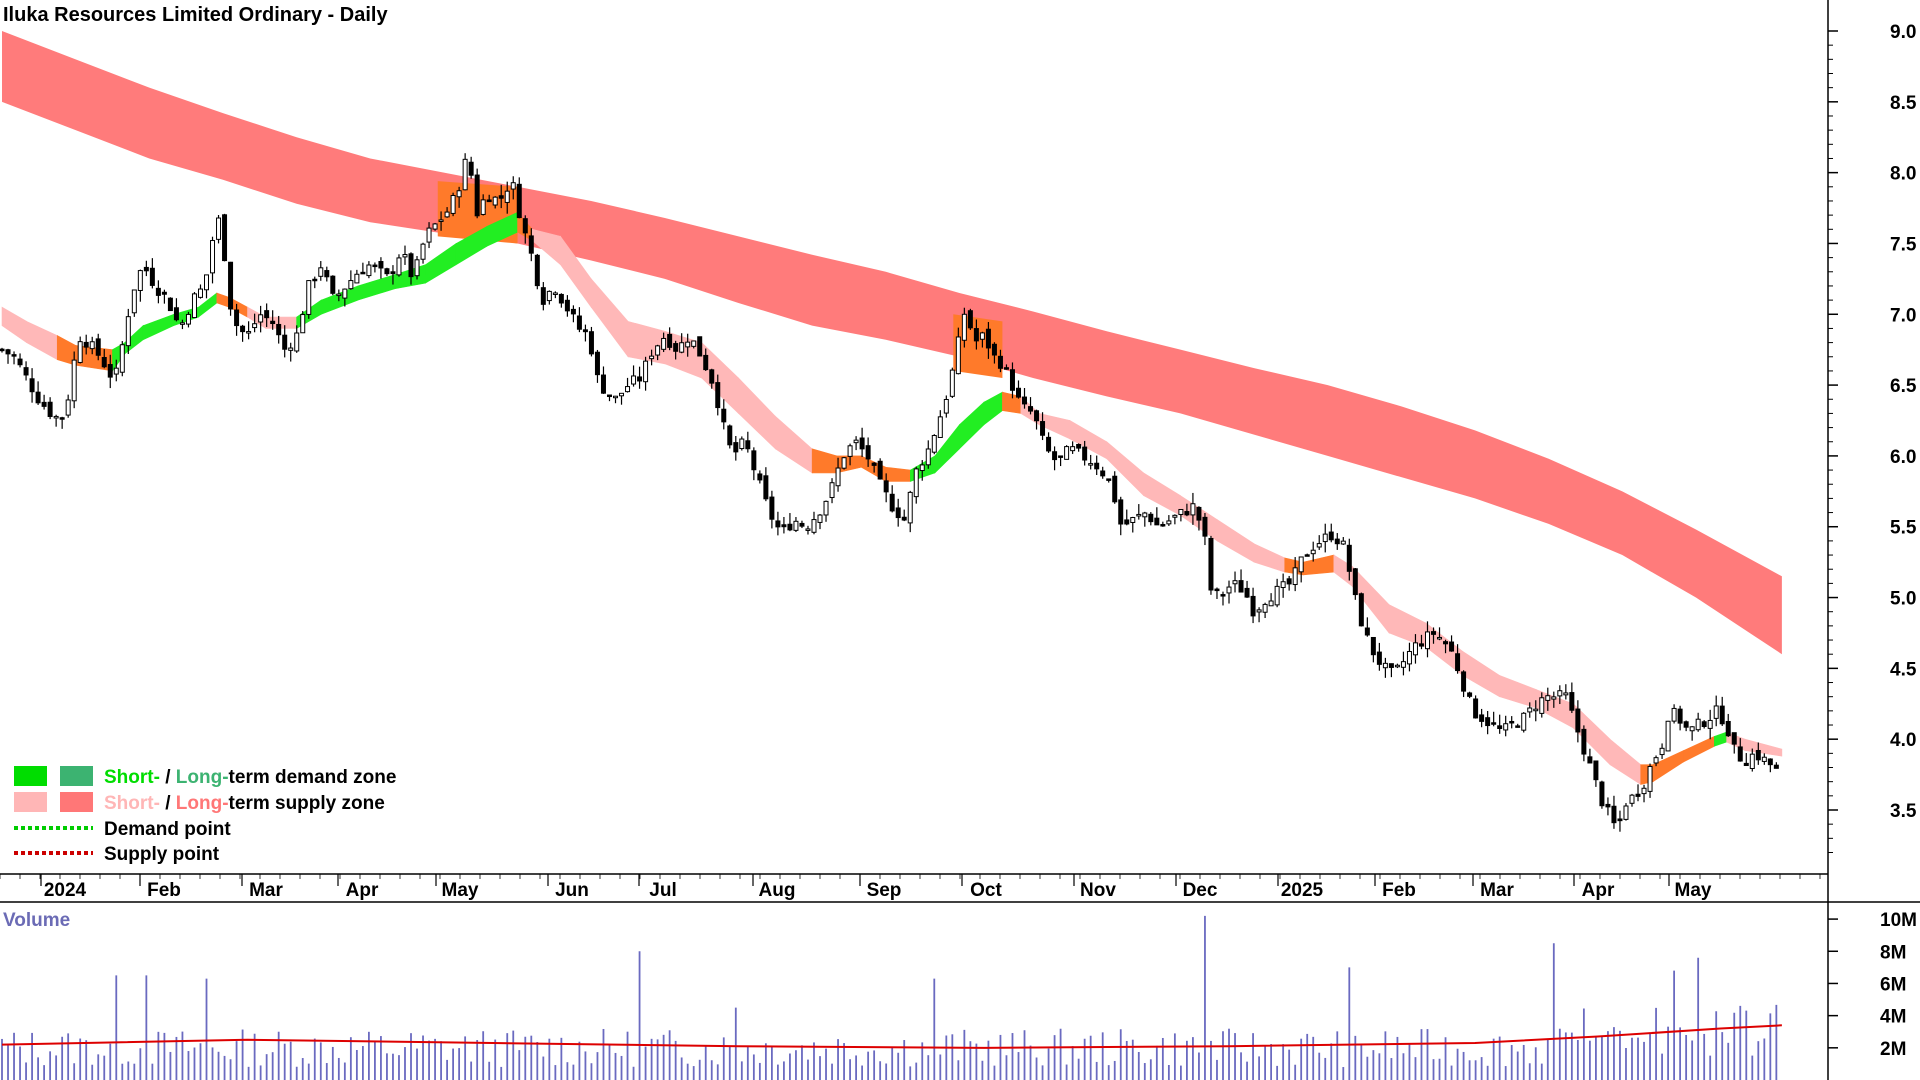 The width and height of the screenshot is (1920, 1080). I want to click on y-tick-label: 4.0, so click(1903, 740).